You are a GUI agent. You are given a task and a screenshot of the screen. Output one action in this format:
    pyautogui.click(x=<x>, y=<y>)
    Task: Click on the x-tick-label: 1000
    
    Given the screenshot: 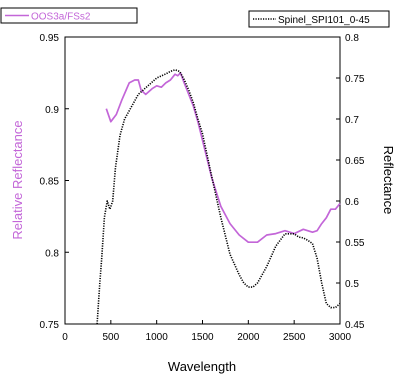 What is the action you would take?
    pyautogui.click(x=157, y=337)
    